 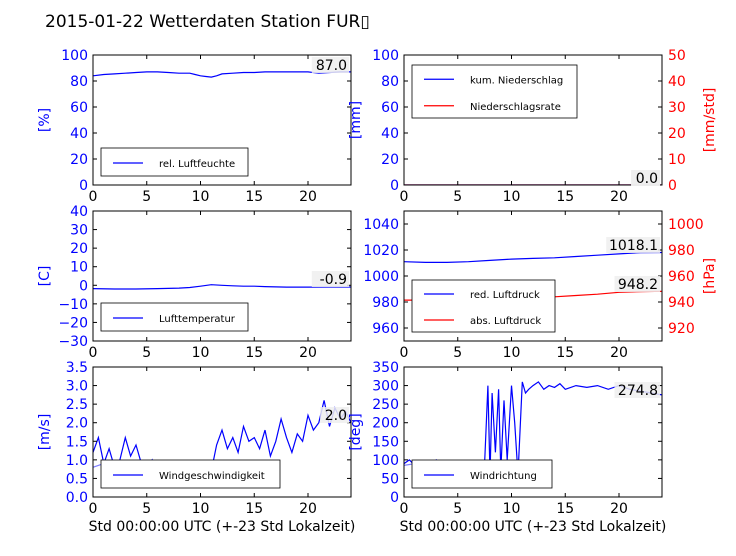 What do you see at coordinates (356, 120) in the screenshot?
I see `precip-ylabel: [mm]` at bounding box center [356, 120].